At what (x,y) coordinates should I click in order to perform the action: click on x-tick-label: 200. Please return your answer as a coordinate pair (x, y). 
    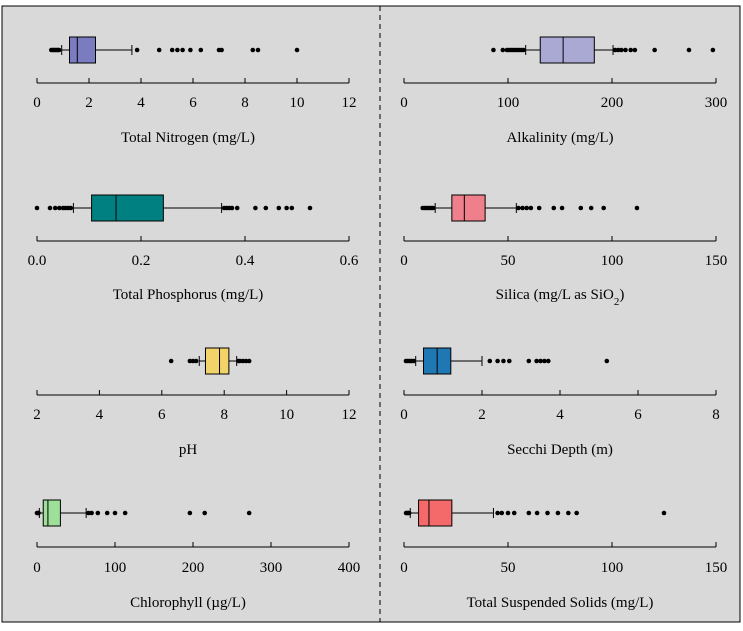
    Looking at the image, I should click on (612, 103).